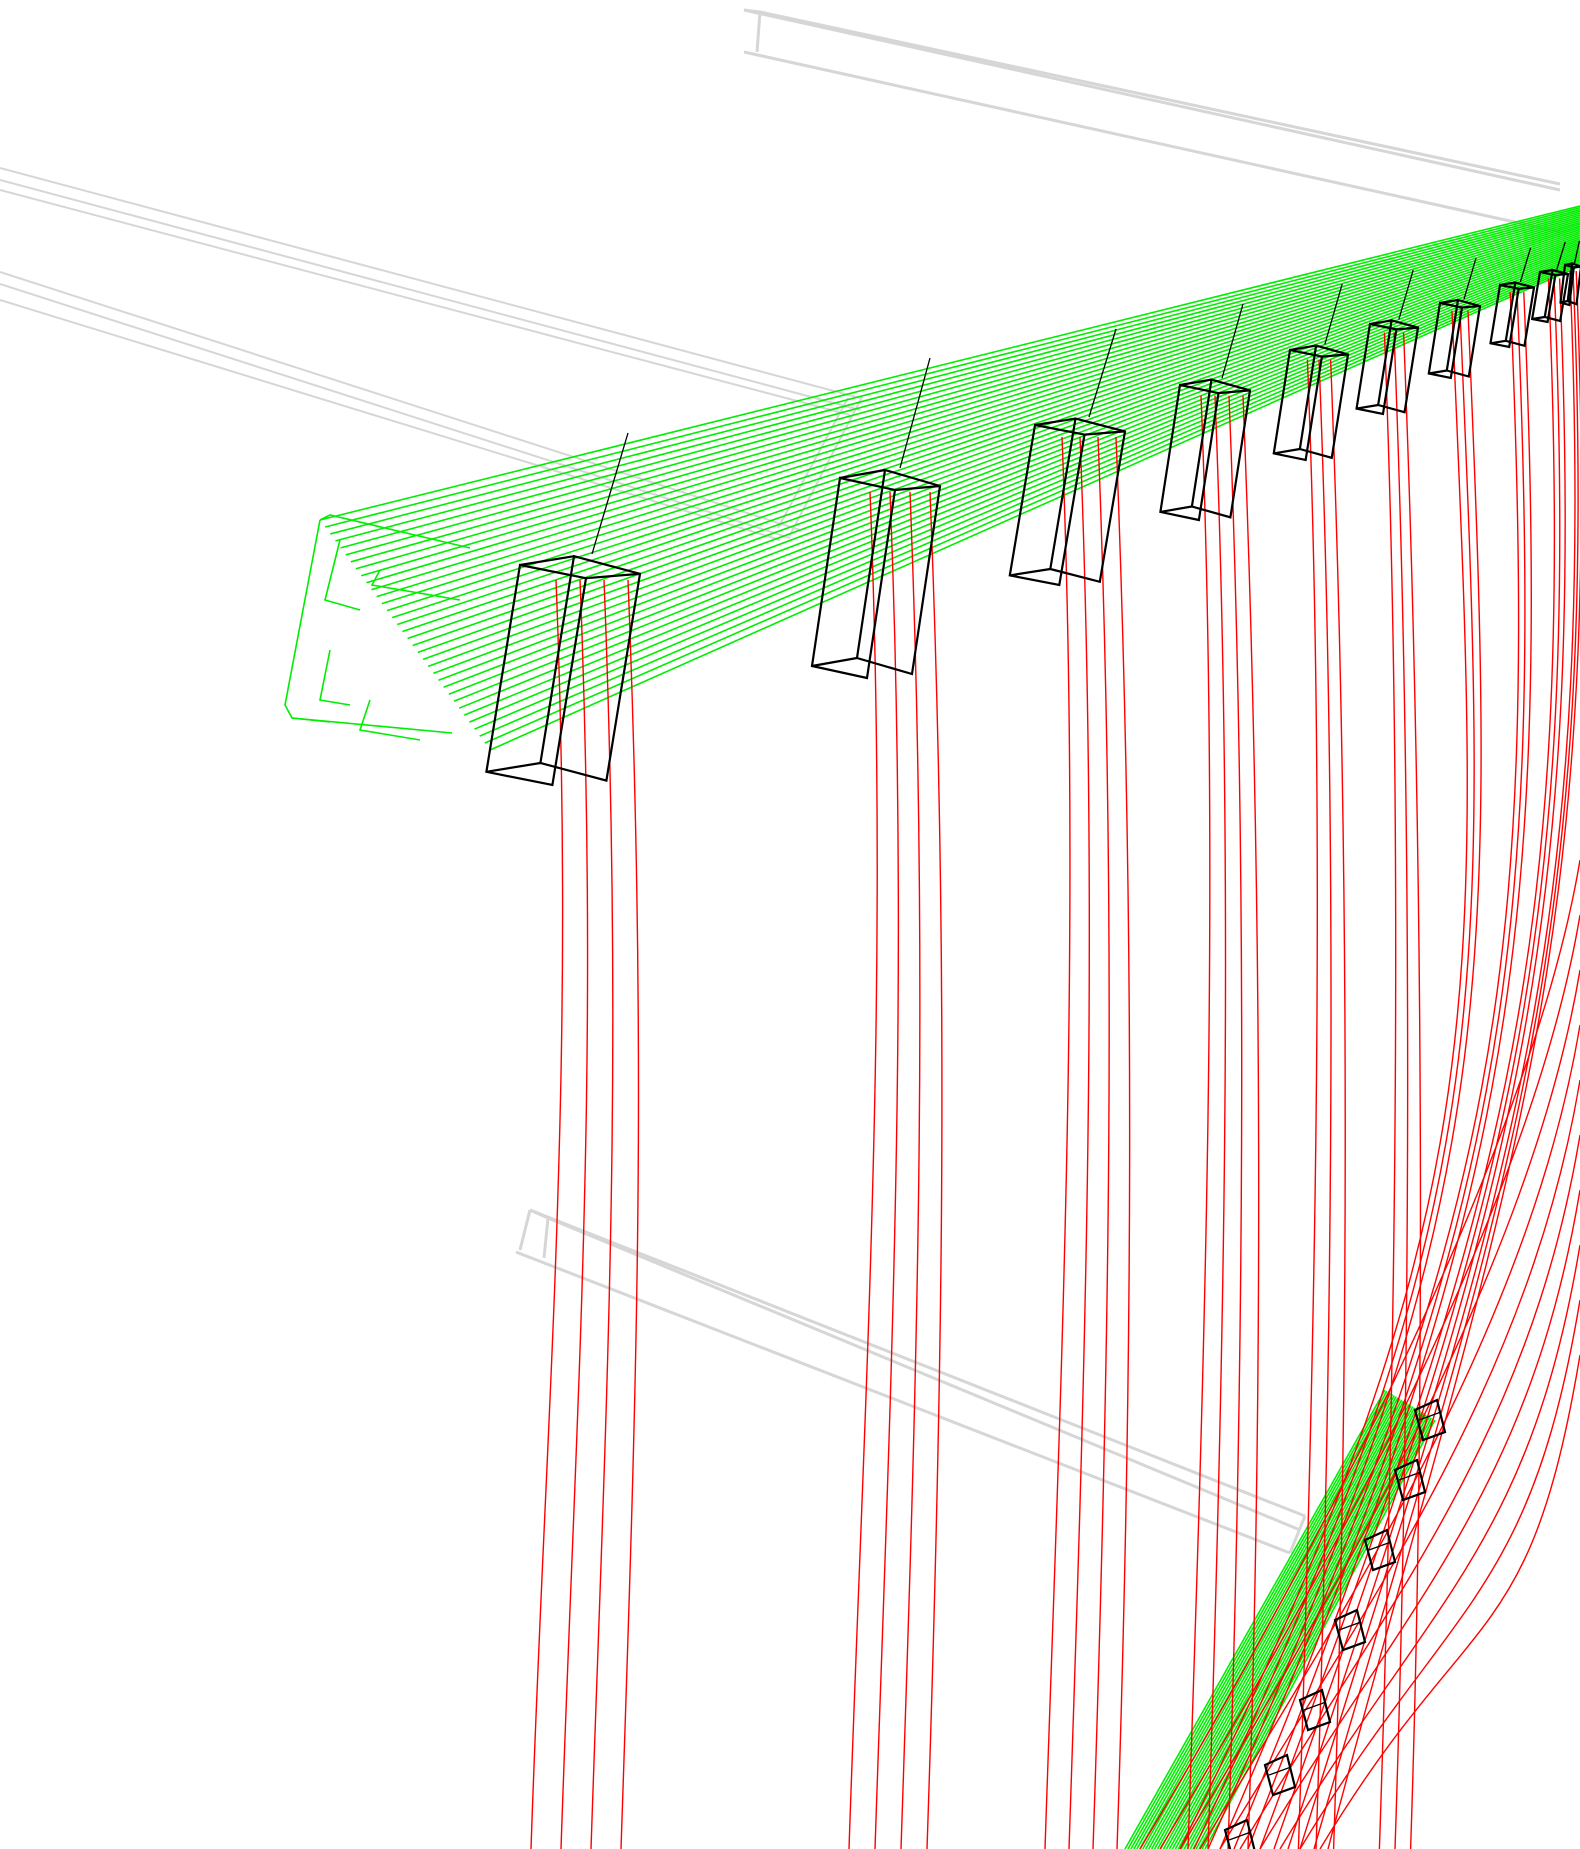 The width and height of the screenshot is (1580, 1849). Describe the element at coordinates (1152, 121) in the screenshot. I see `ghost-rail-top-right` at that location.